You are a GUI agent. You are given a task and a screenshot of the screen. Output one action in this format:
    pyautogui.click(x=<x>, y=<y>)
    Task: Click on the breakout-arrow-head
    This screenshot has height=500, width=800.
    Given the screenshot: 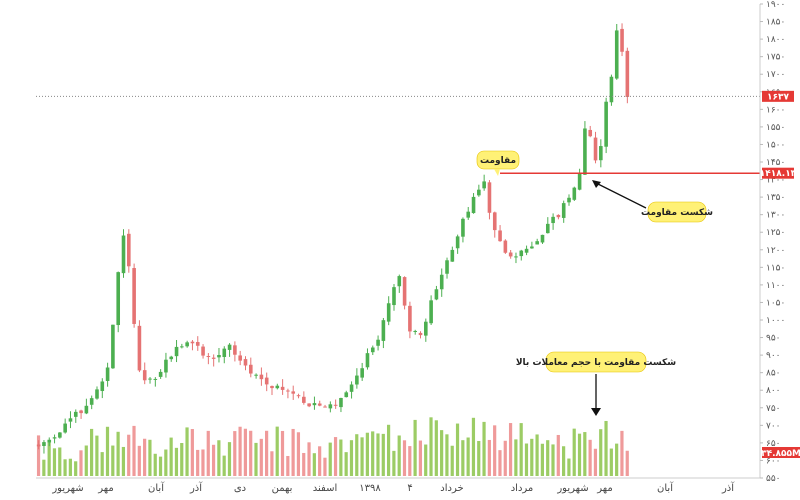 What is the action you would take?
    pyautogui.click(x=596, y=184)
    